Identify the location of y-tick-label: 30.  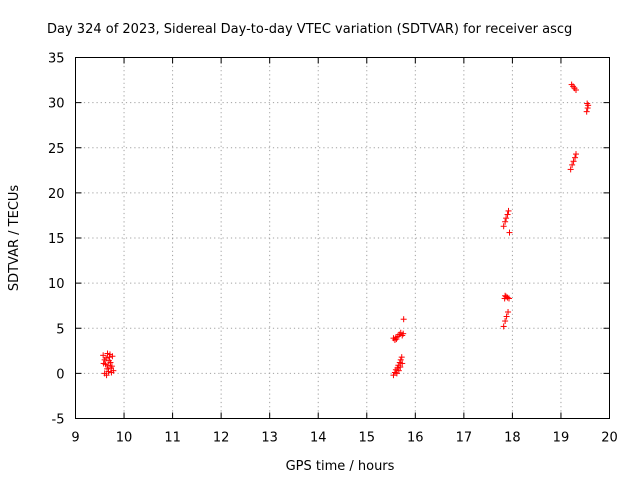
(56, 104).